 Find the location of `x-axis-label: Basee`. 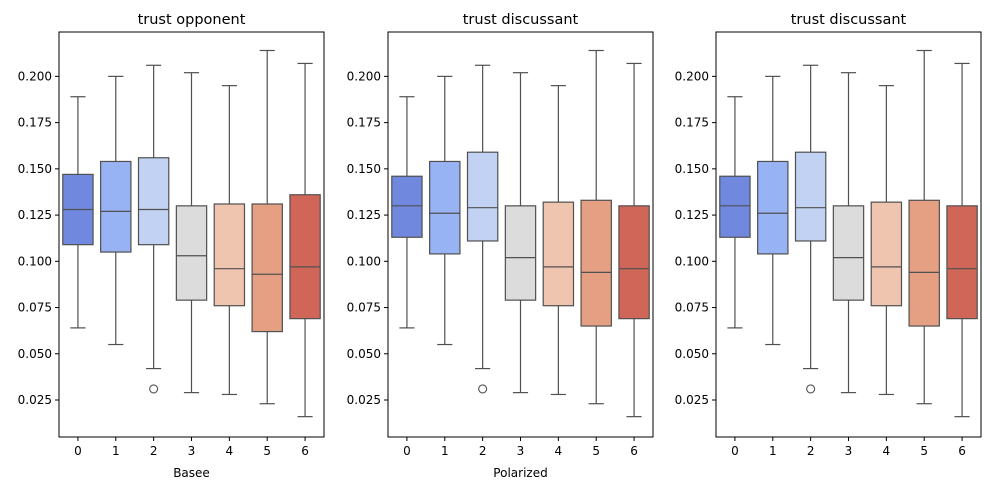

x-axis-label: Basee is located at coordinates (191, 473).